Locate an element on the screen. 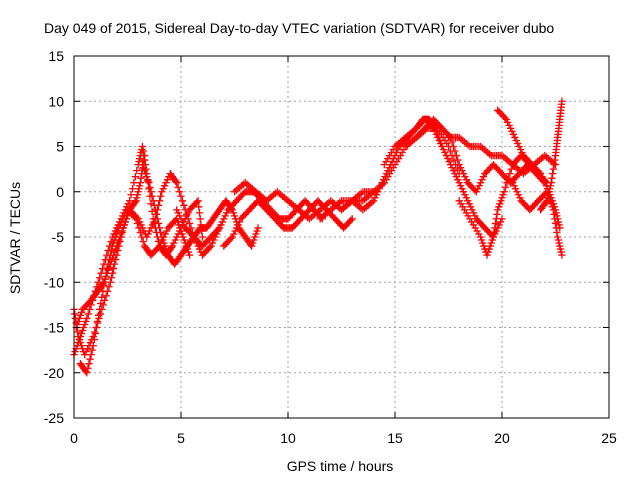  x-tick-label: 10 is located at coordinates (288, 438).